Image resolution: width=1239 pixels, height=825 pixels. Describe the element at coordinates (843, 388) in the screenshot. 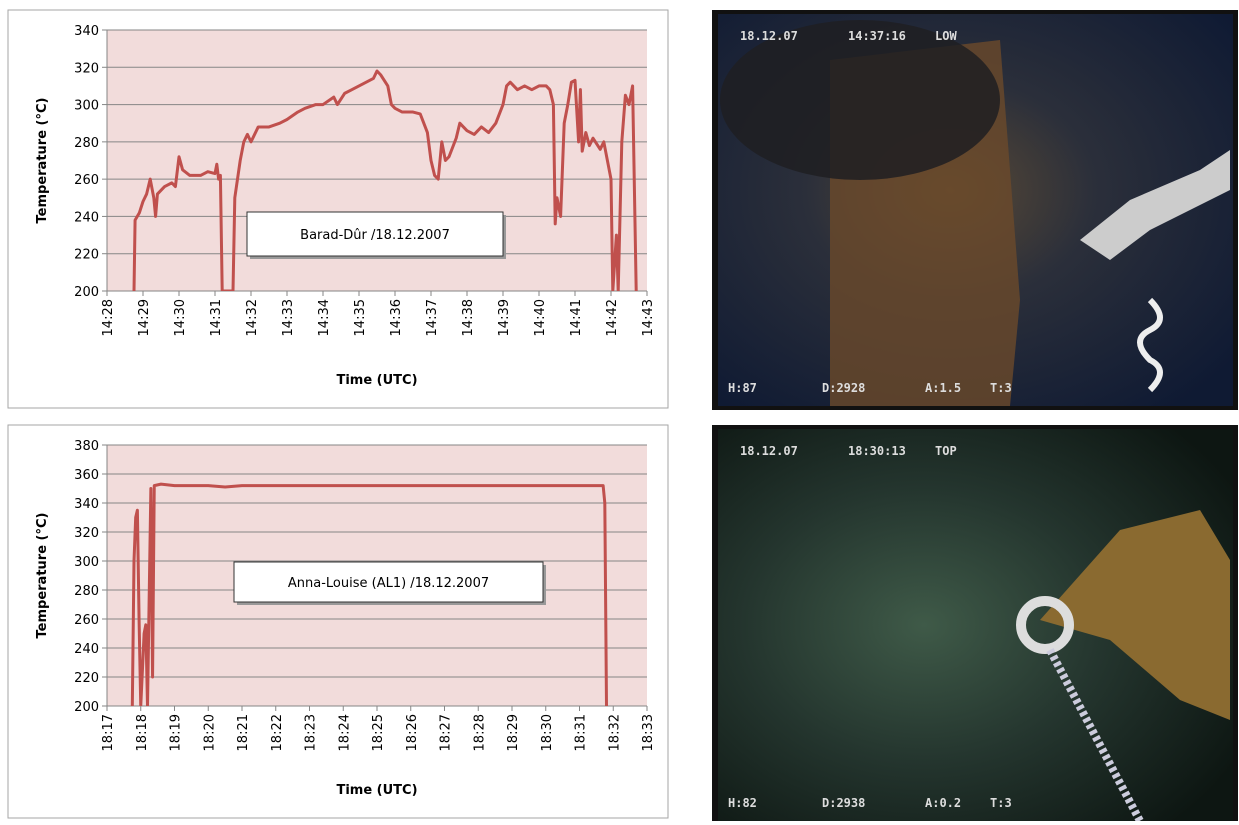

I see `osd-text: D:2928` at that location.